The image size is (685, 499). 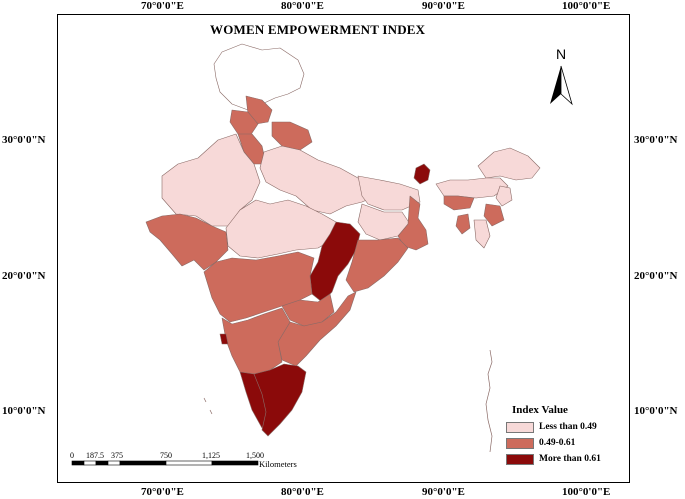 What do you see at coordinates (24, 140) in the screenshot?
I see `left-lat-label-30: 30°0'0"N` at bounding box center [24, 140].